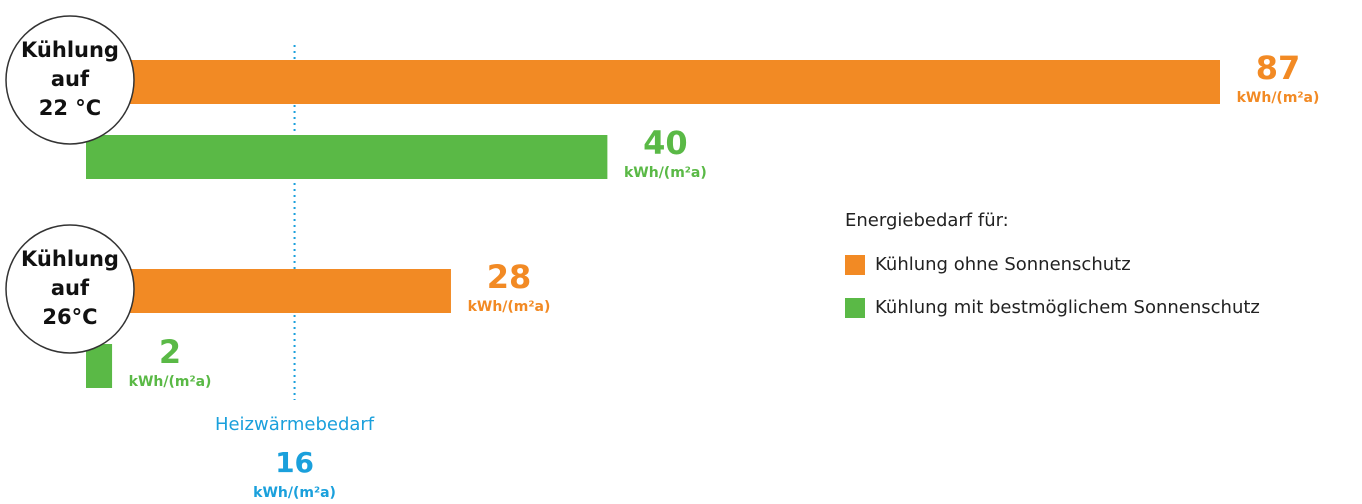 This screenshot has width=1362, height=504. I want to click on reference-value: 16, so click(294, 462).